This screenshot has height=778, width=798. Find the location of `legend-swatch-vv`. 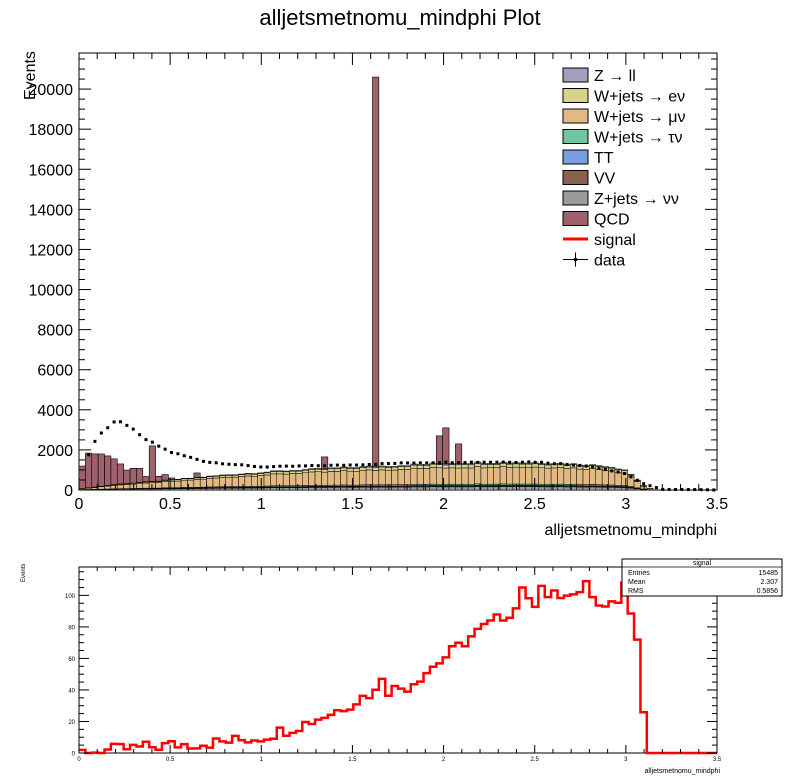

legend-swatch-vv is located at coordinates (575, 177).